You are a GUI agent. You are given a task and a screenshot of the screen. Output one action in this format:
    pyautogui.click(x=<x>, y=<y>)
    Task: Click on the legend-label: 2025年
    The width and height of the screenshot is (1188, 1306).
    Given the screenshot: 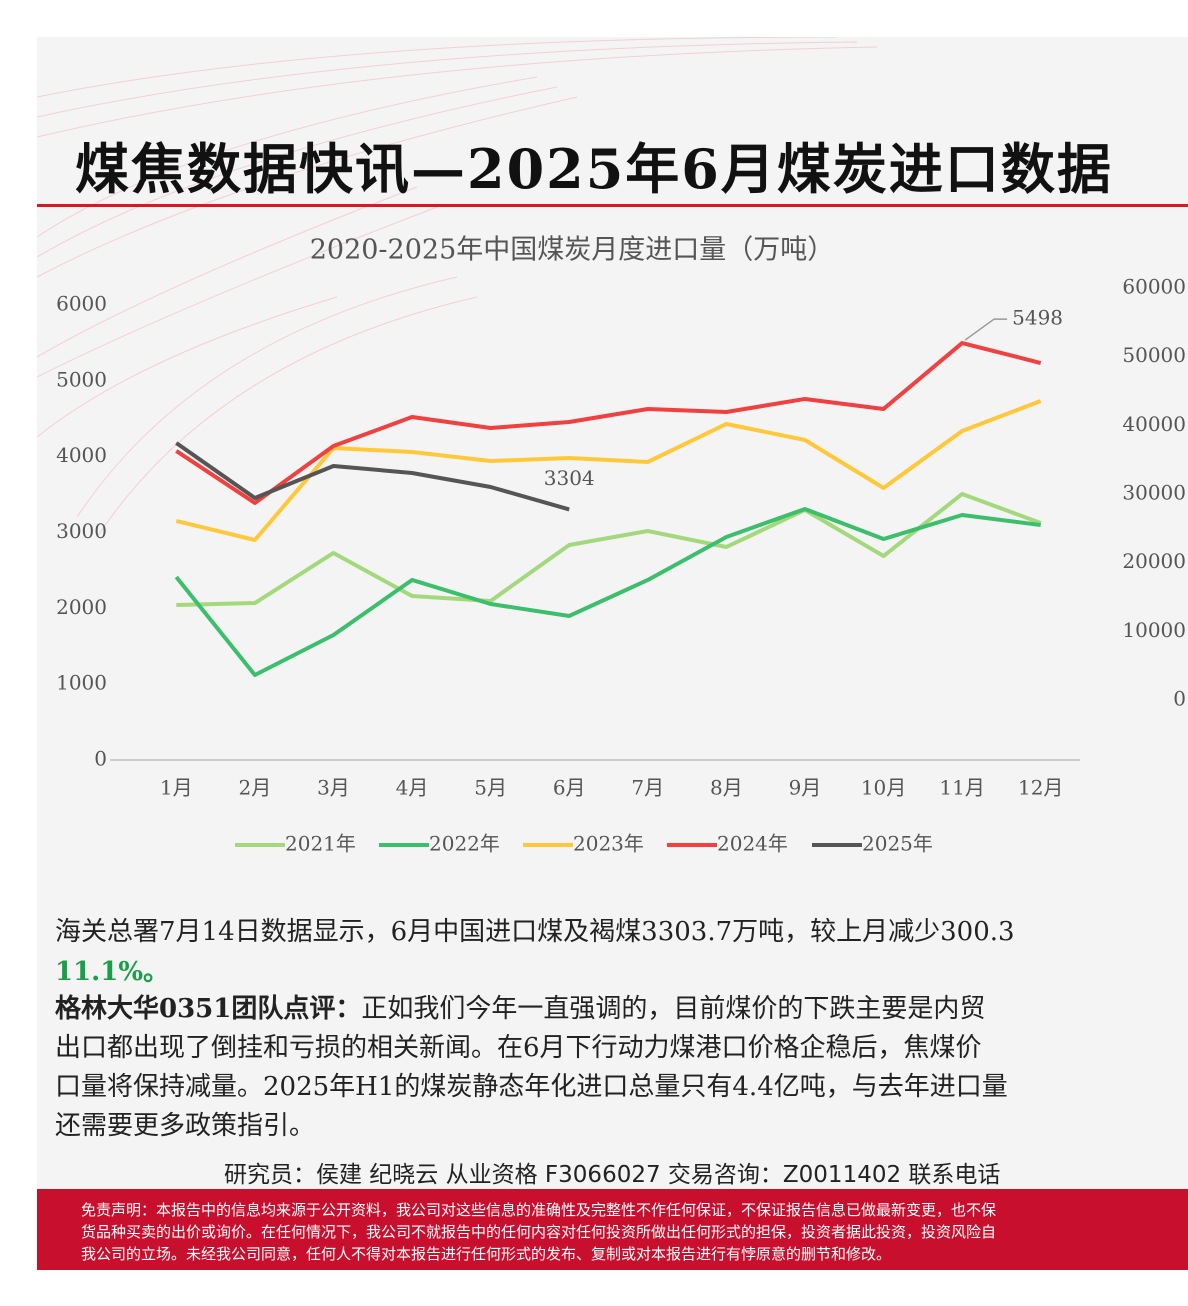 What is the action you would take?
    pyautogui.click(x=897, y=844)
    